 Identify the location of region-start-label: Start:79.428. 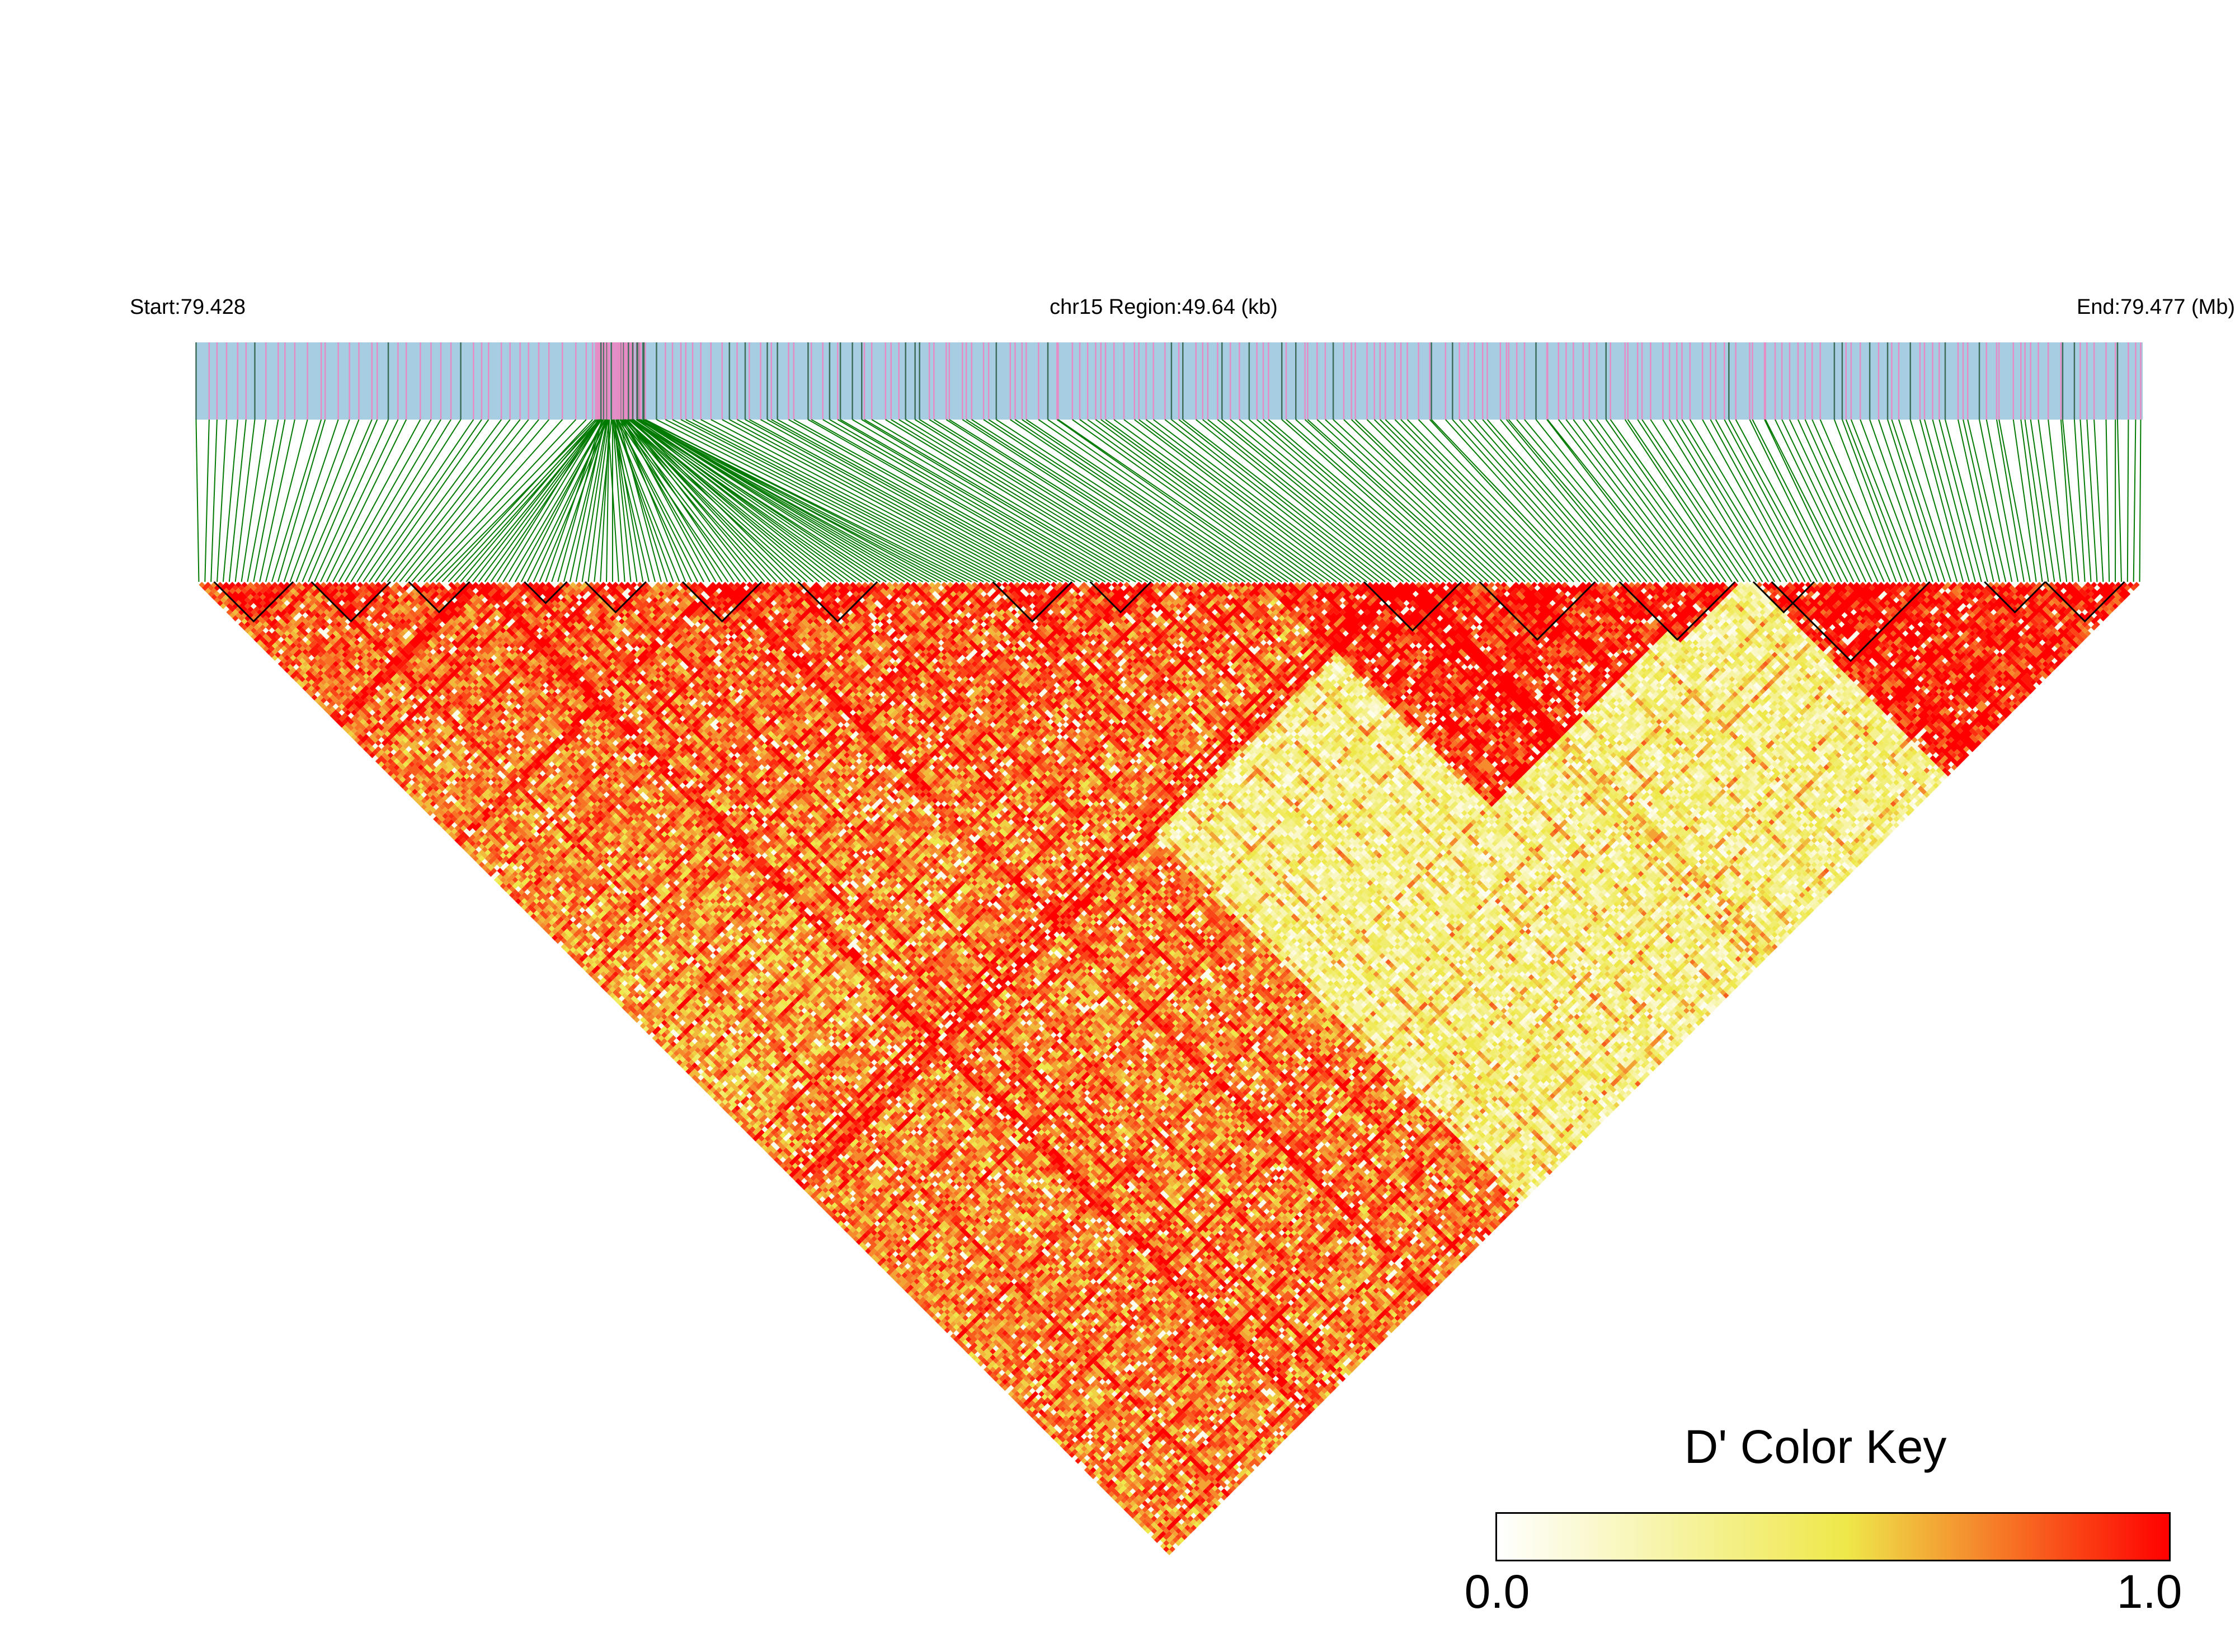
(188, 307).